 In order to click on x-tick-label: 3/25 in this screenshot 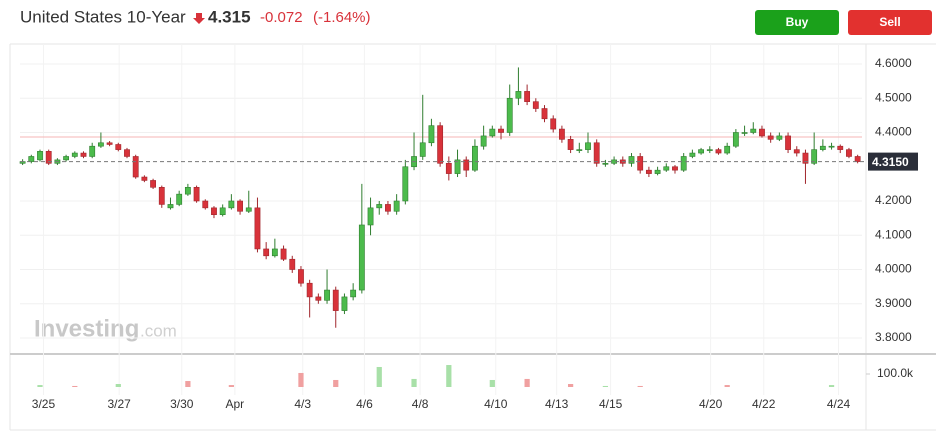, I will do `click(44, 404)`.